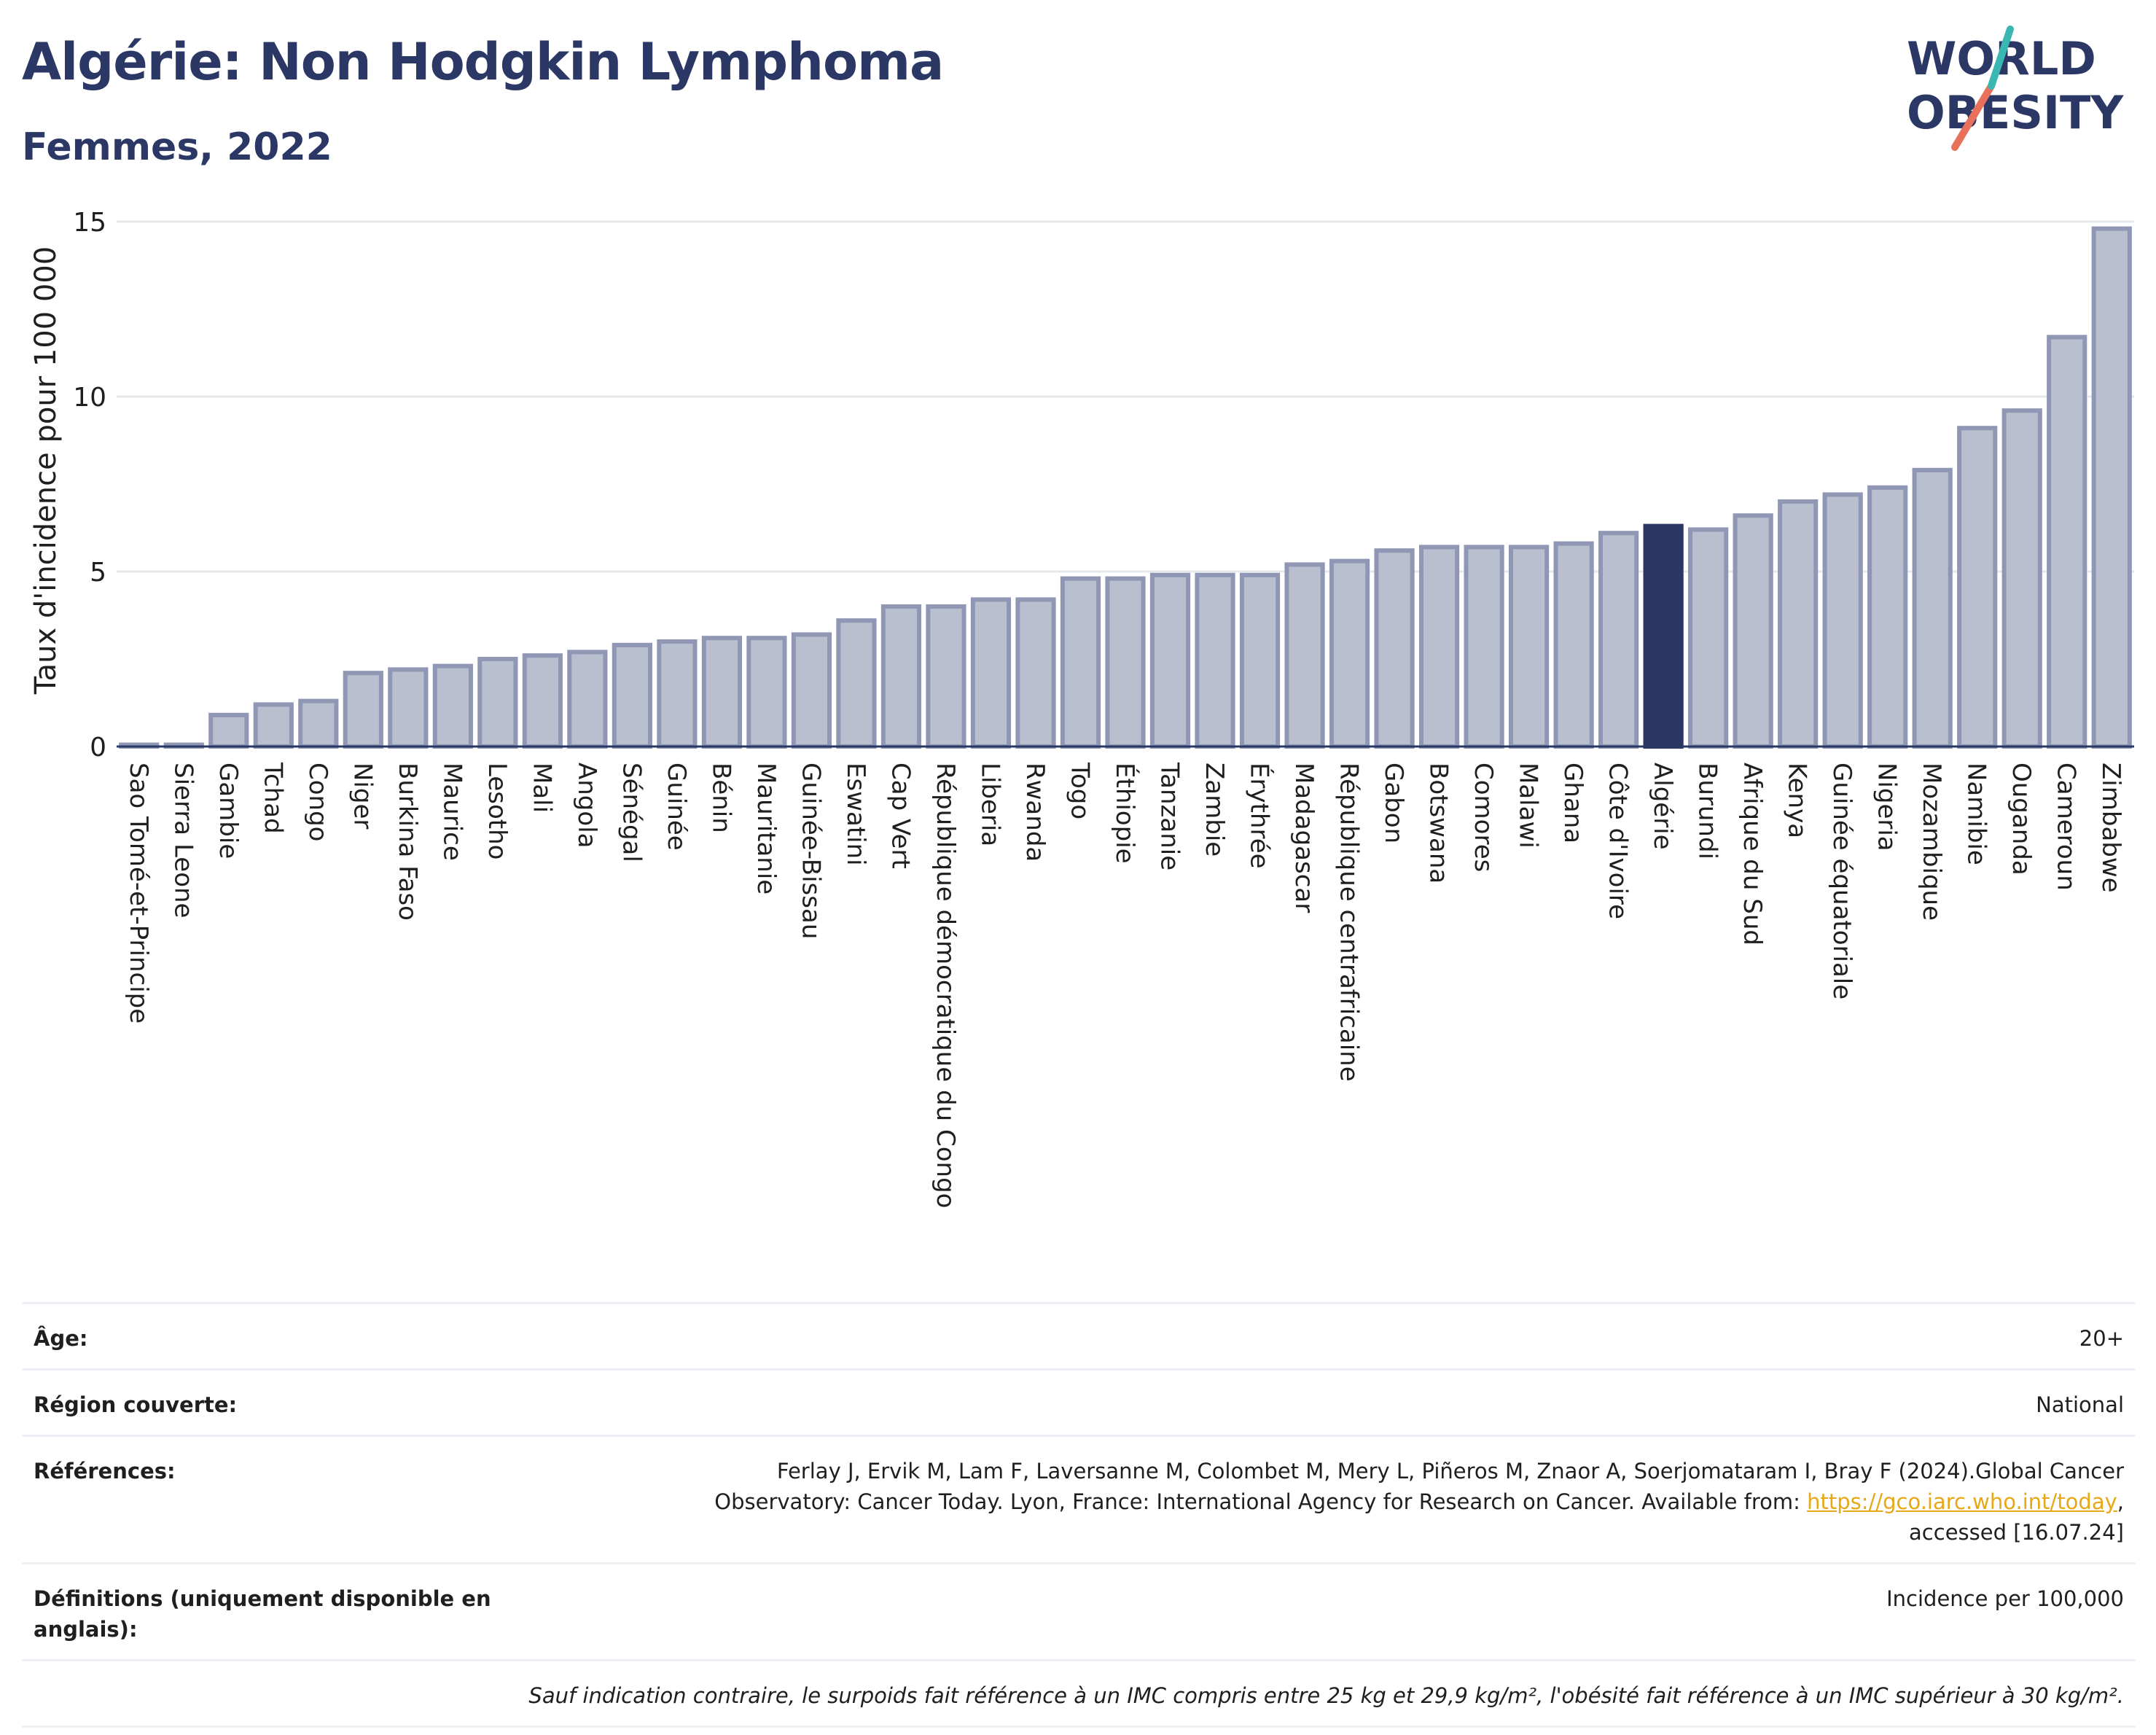 This screenshot has width=2156, height=1735. I want to click on x-tick-label: Algérie, so click(1662, 806).